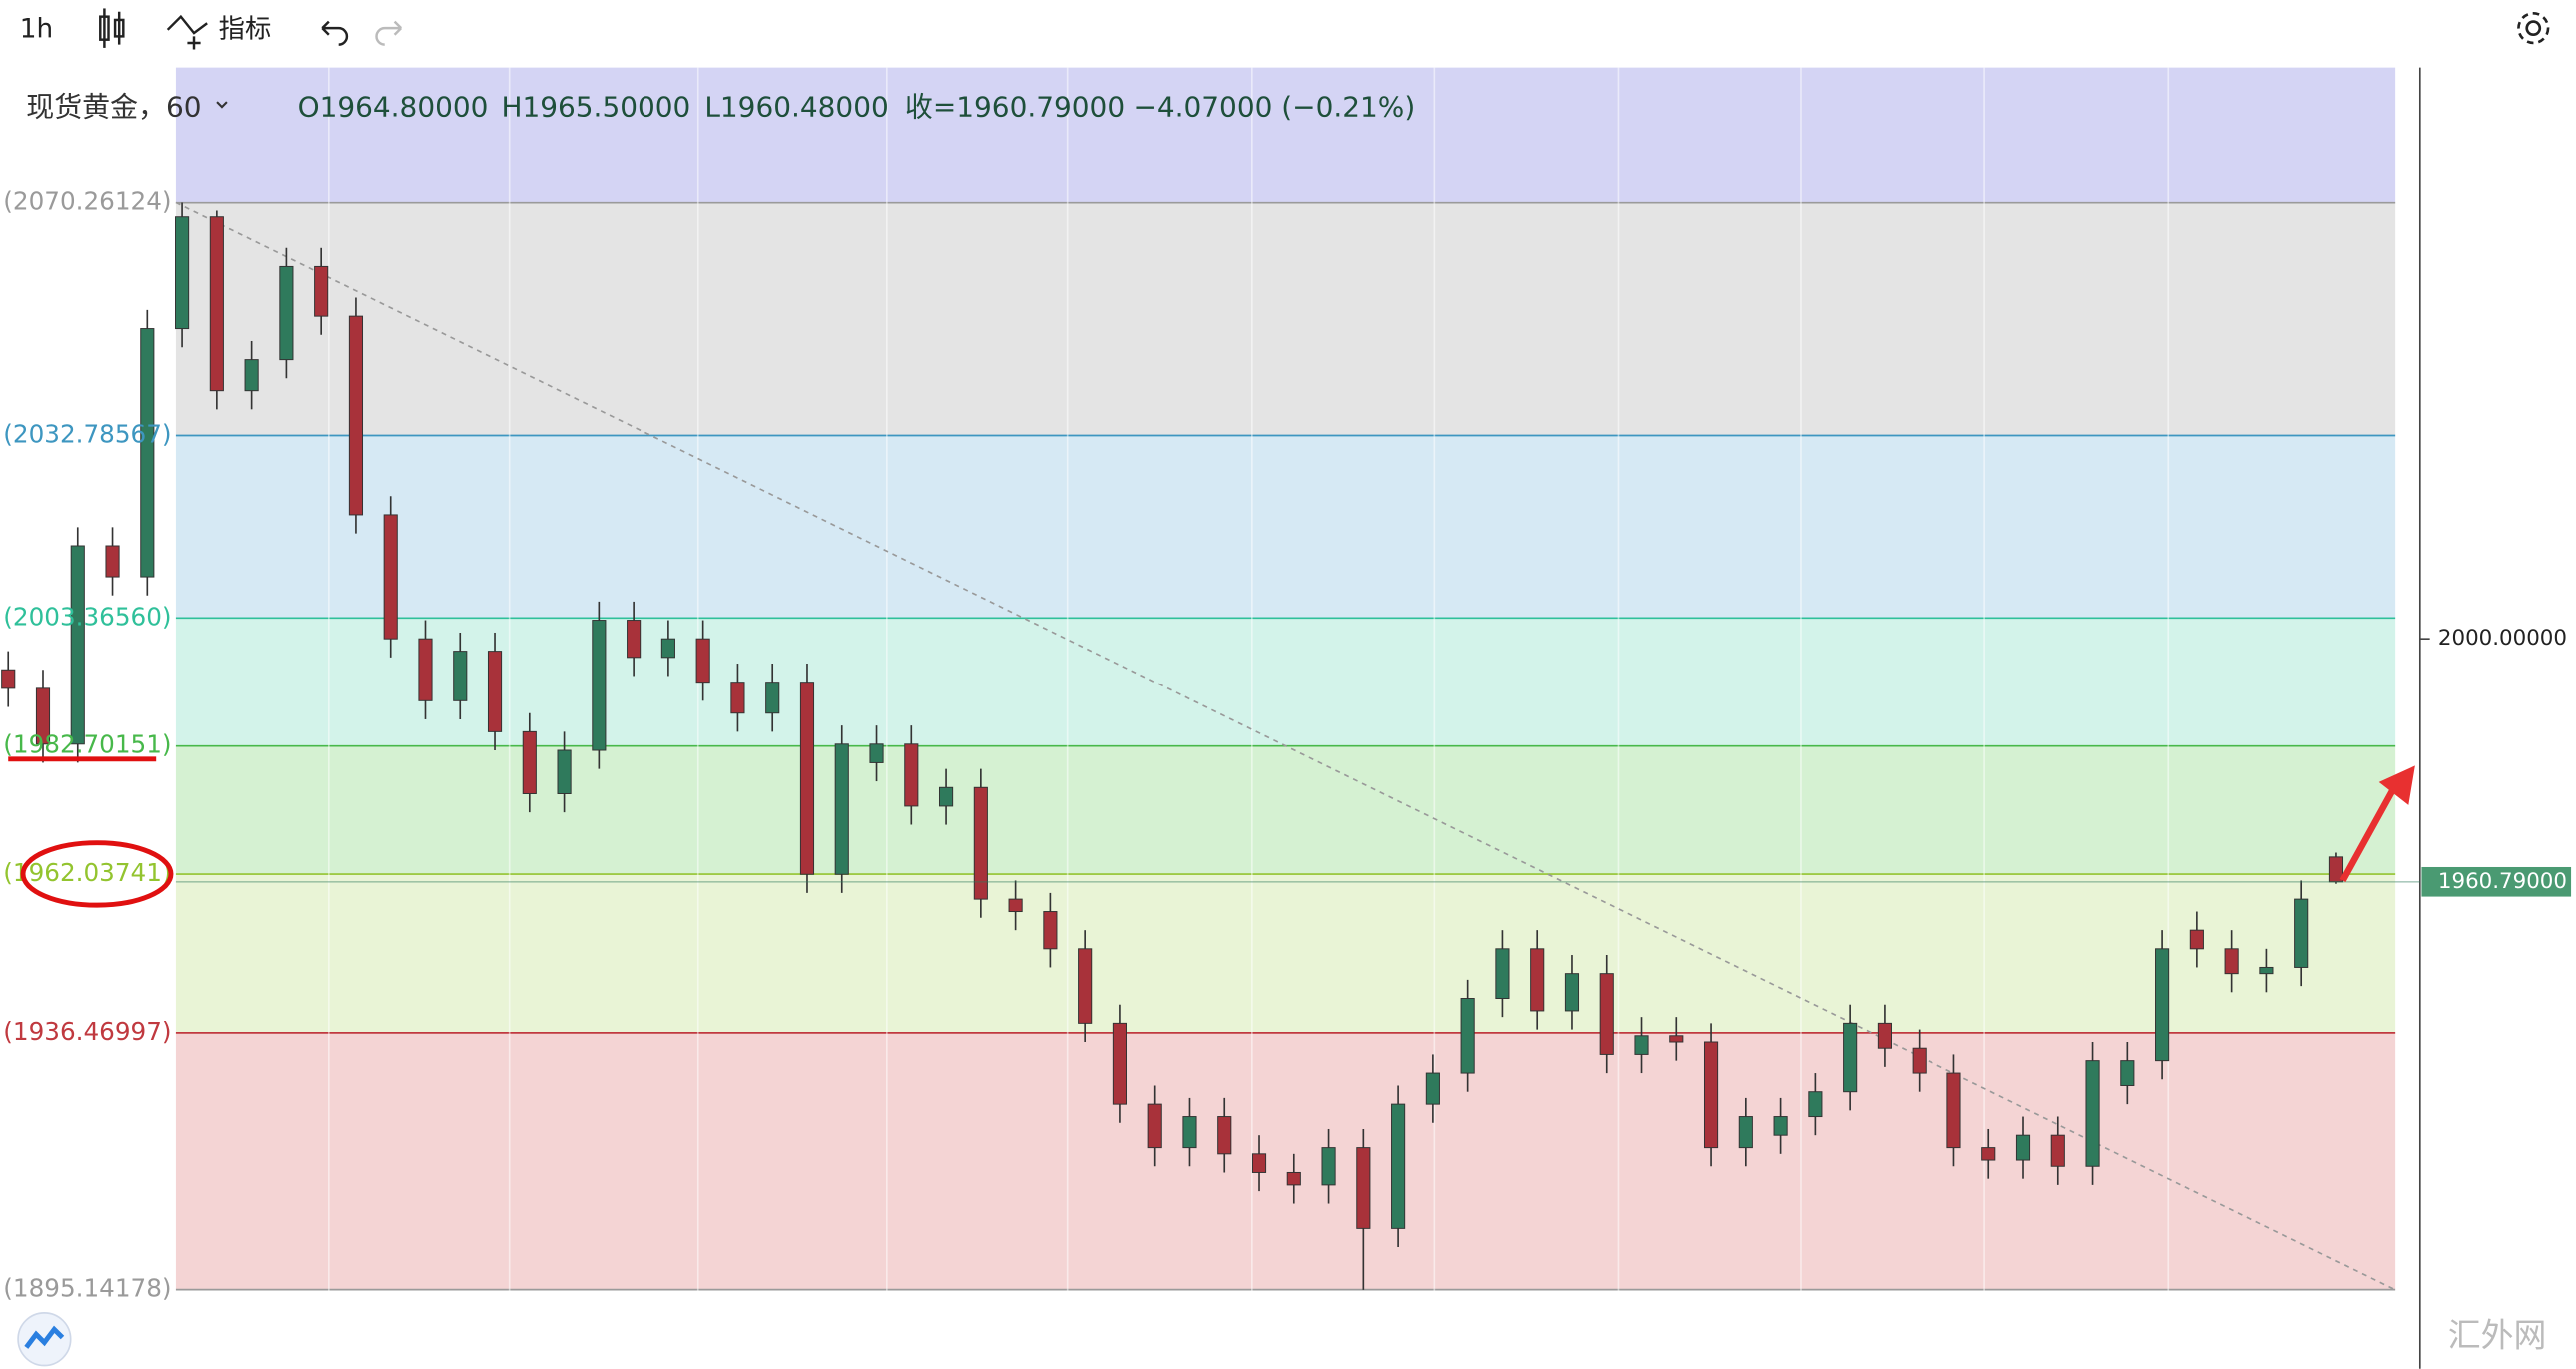  Describe the element at coordinates (2502, 638) in the screenshot. I see `y-tick-label: 2000.00000` at that location.